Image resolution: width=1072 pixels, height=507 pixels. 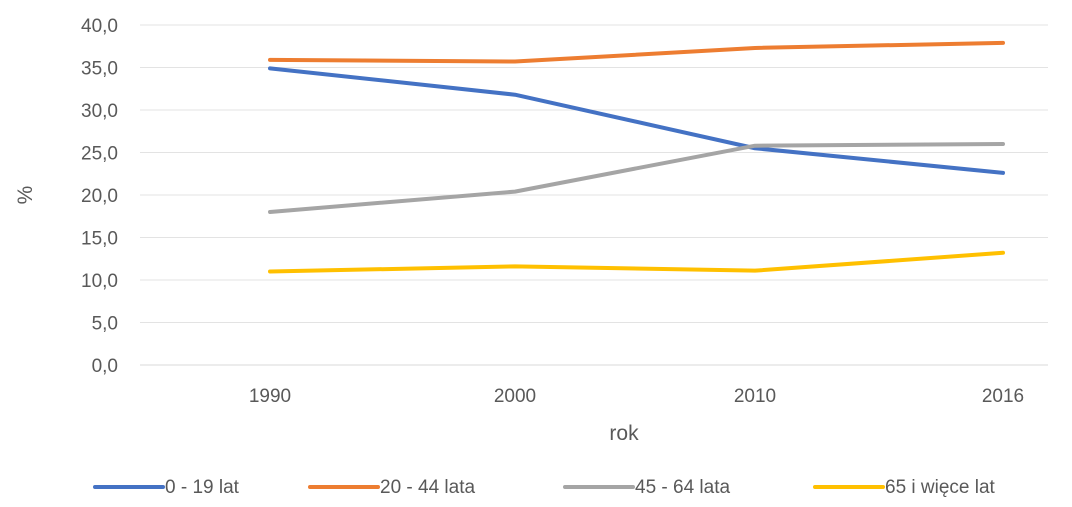 What do you see at coordinates (99, 26) in the screenshot?
I see `y-tick-label: 40,0` at bounding box center [99, 26].